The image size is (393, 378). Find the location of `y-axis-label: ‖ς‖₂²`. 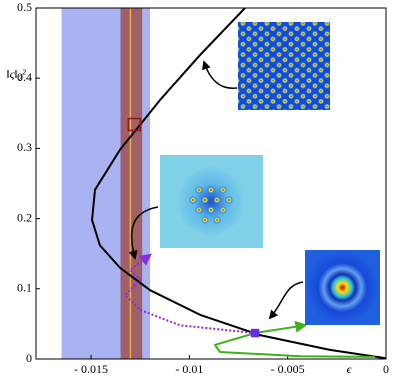

y-axis-label: ‖ς‖₂² is located at coordinates (16, 74).